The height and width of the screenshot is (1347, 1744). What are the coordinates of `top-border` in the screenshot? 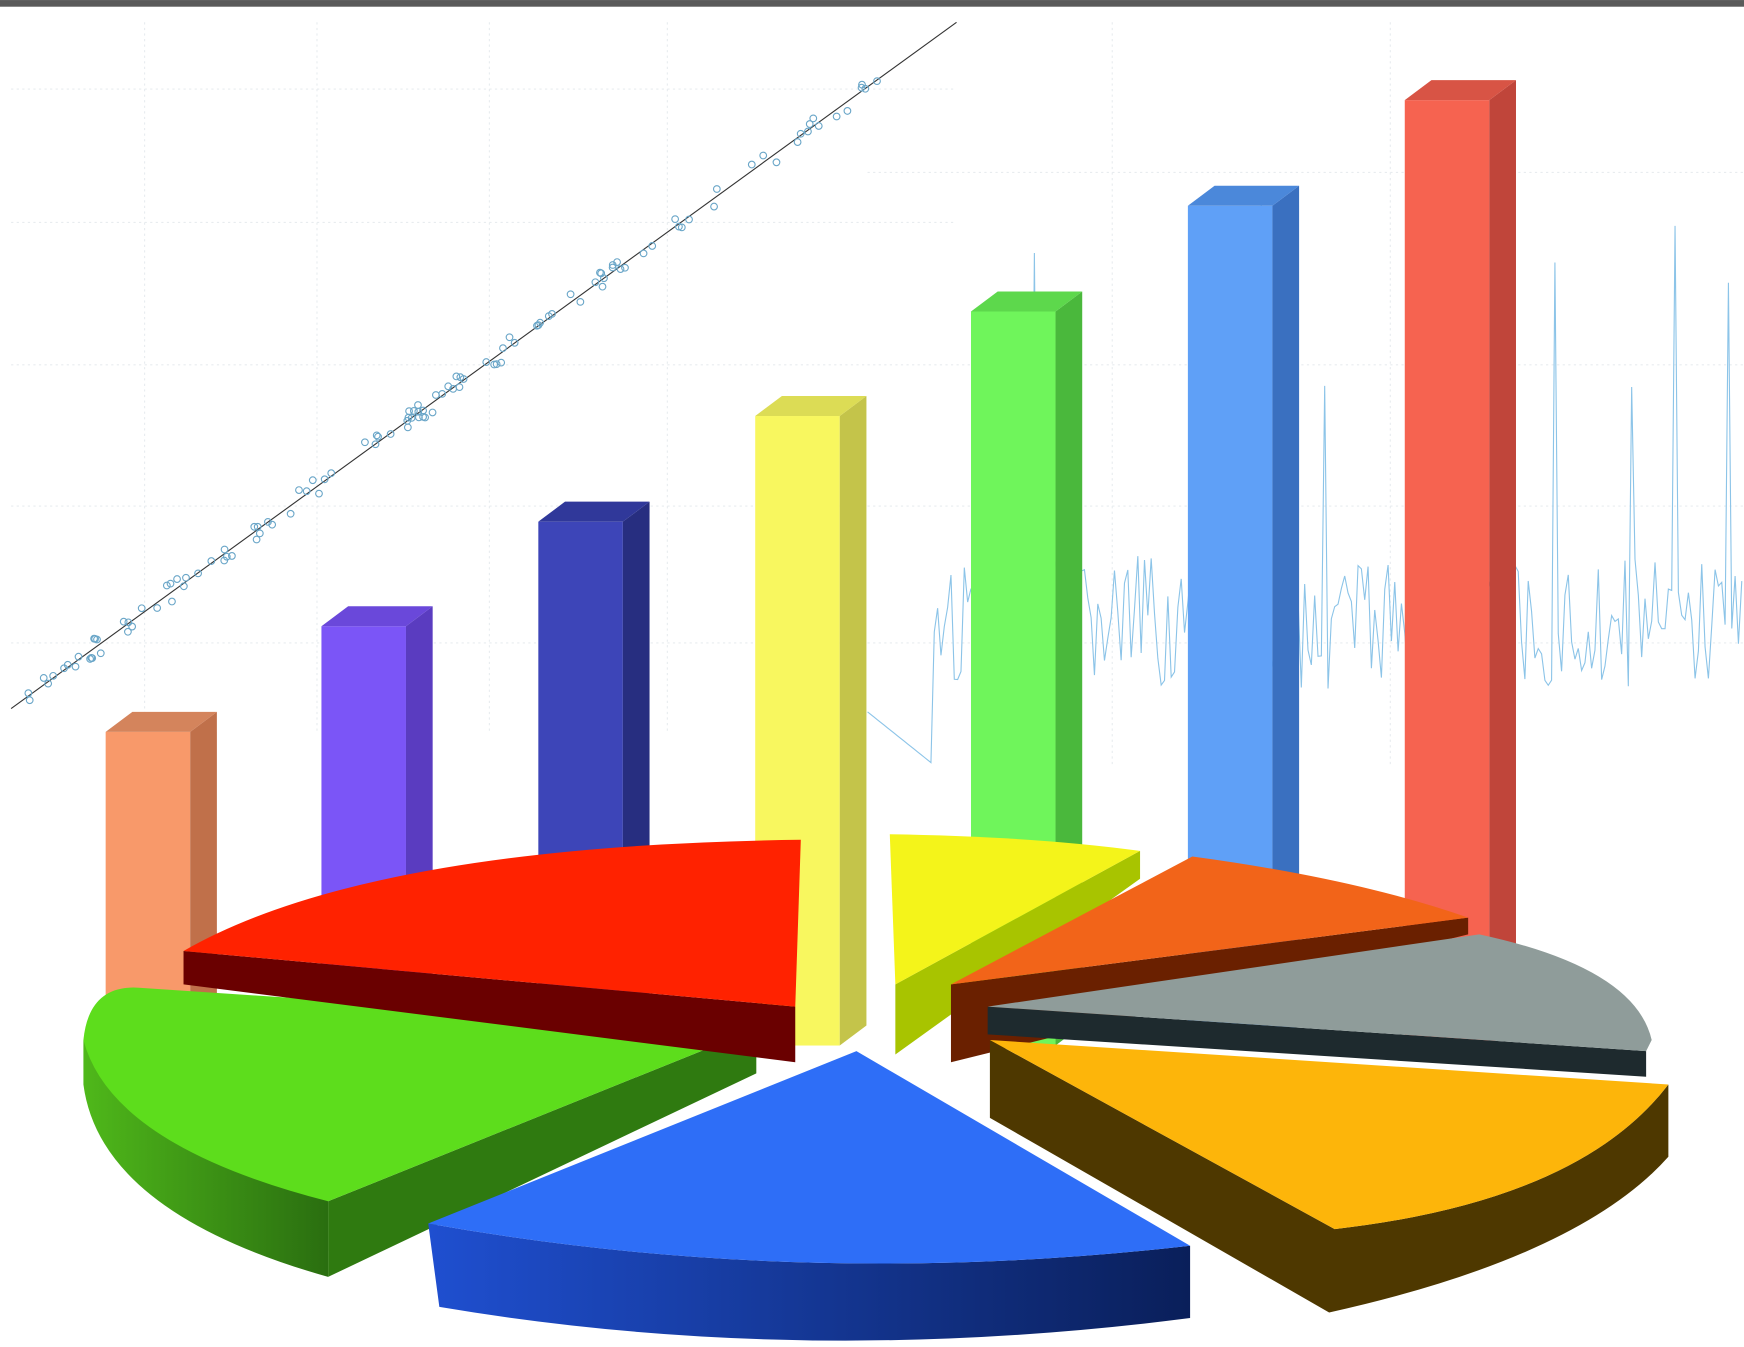 It's located at (872, 3).